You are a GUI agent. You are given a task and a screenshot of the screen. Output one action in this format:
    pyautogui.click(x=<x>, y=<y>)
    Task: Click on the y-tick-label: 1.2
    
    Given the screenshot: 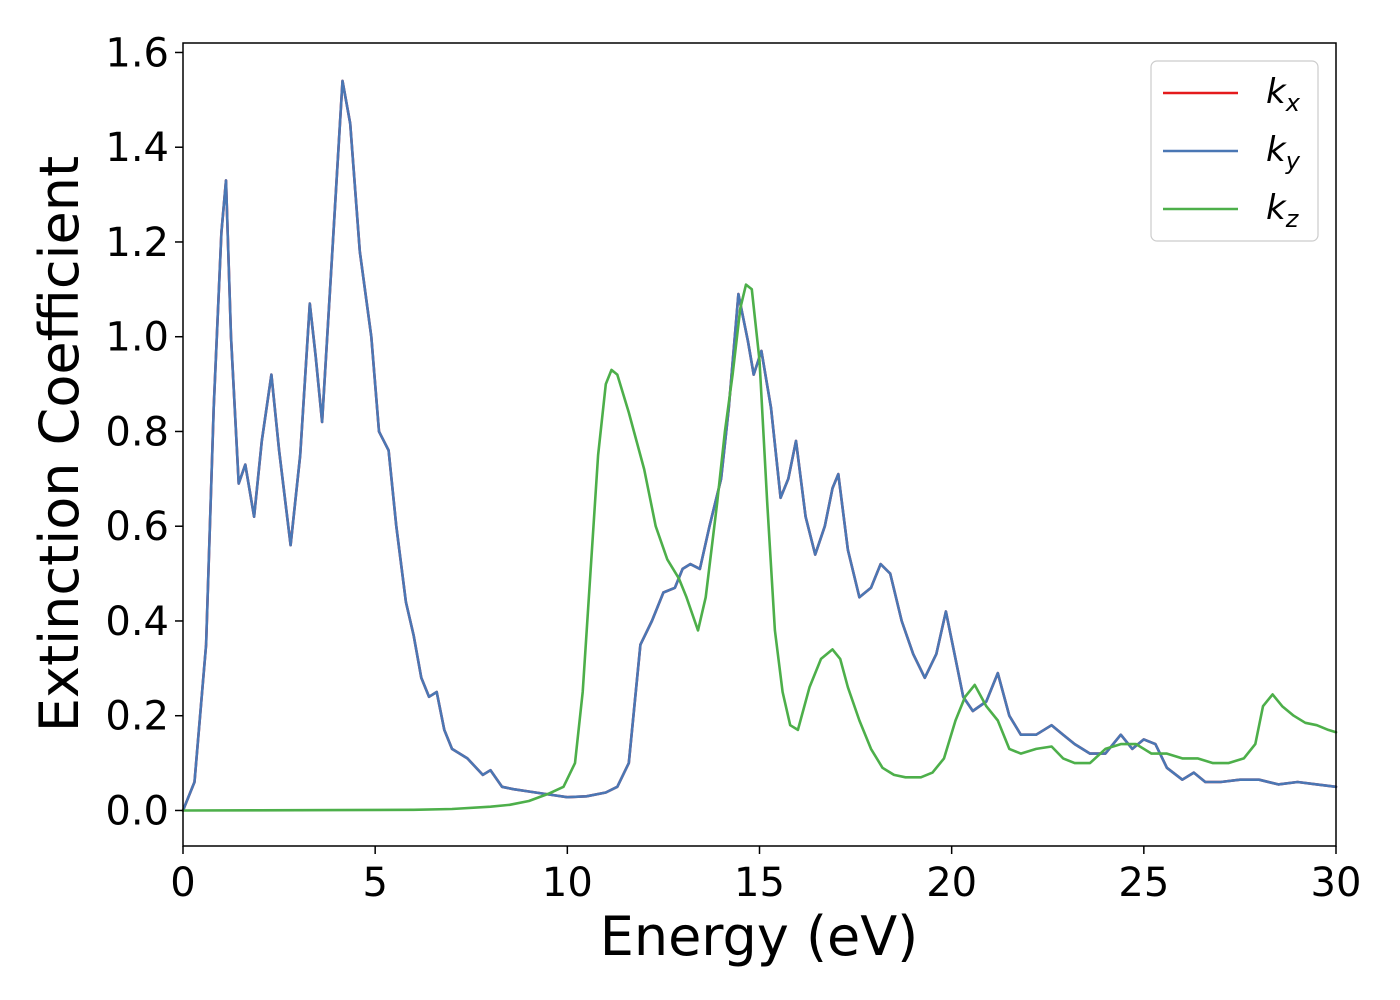 What is the action you would take?
    pyautogui.click(x=137, y=243)
    